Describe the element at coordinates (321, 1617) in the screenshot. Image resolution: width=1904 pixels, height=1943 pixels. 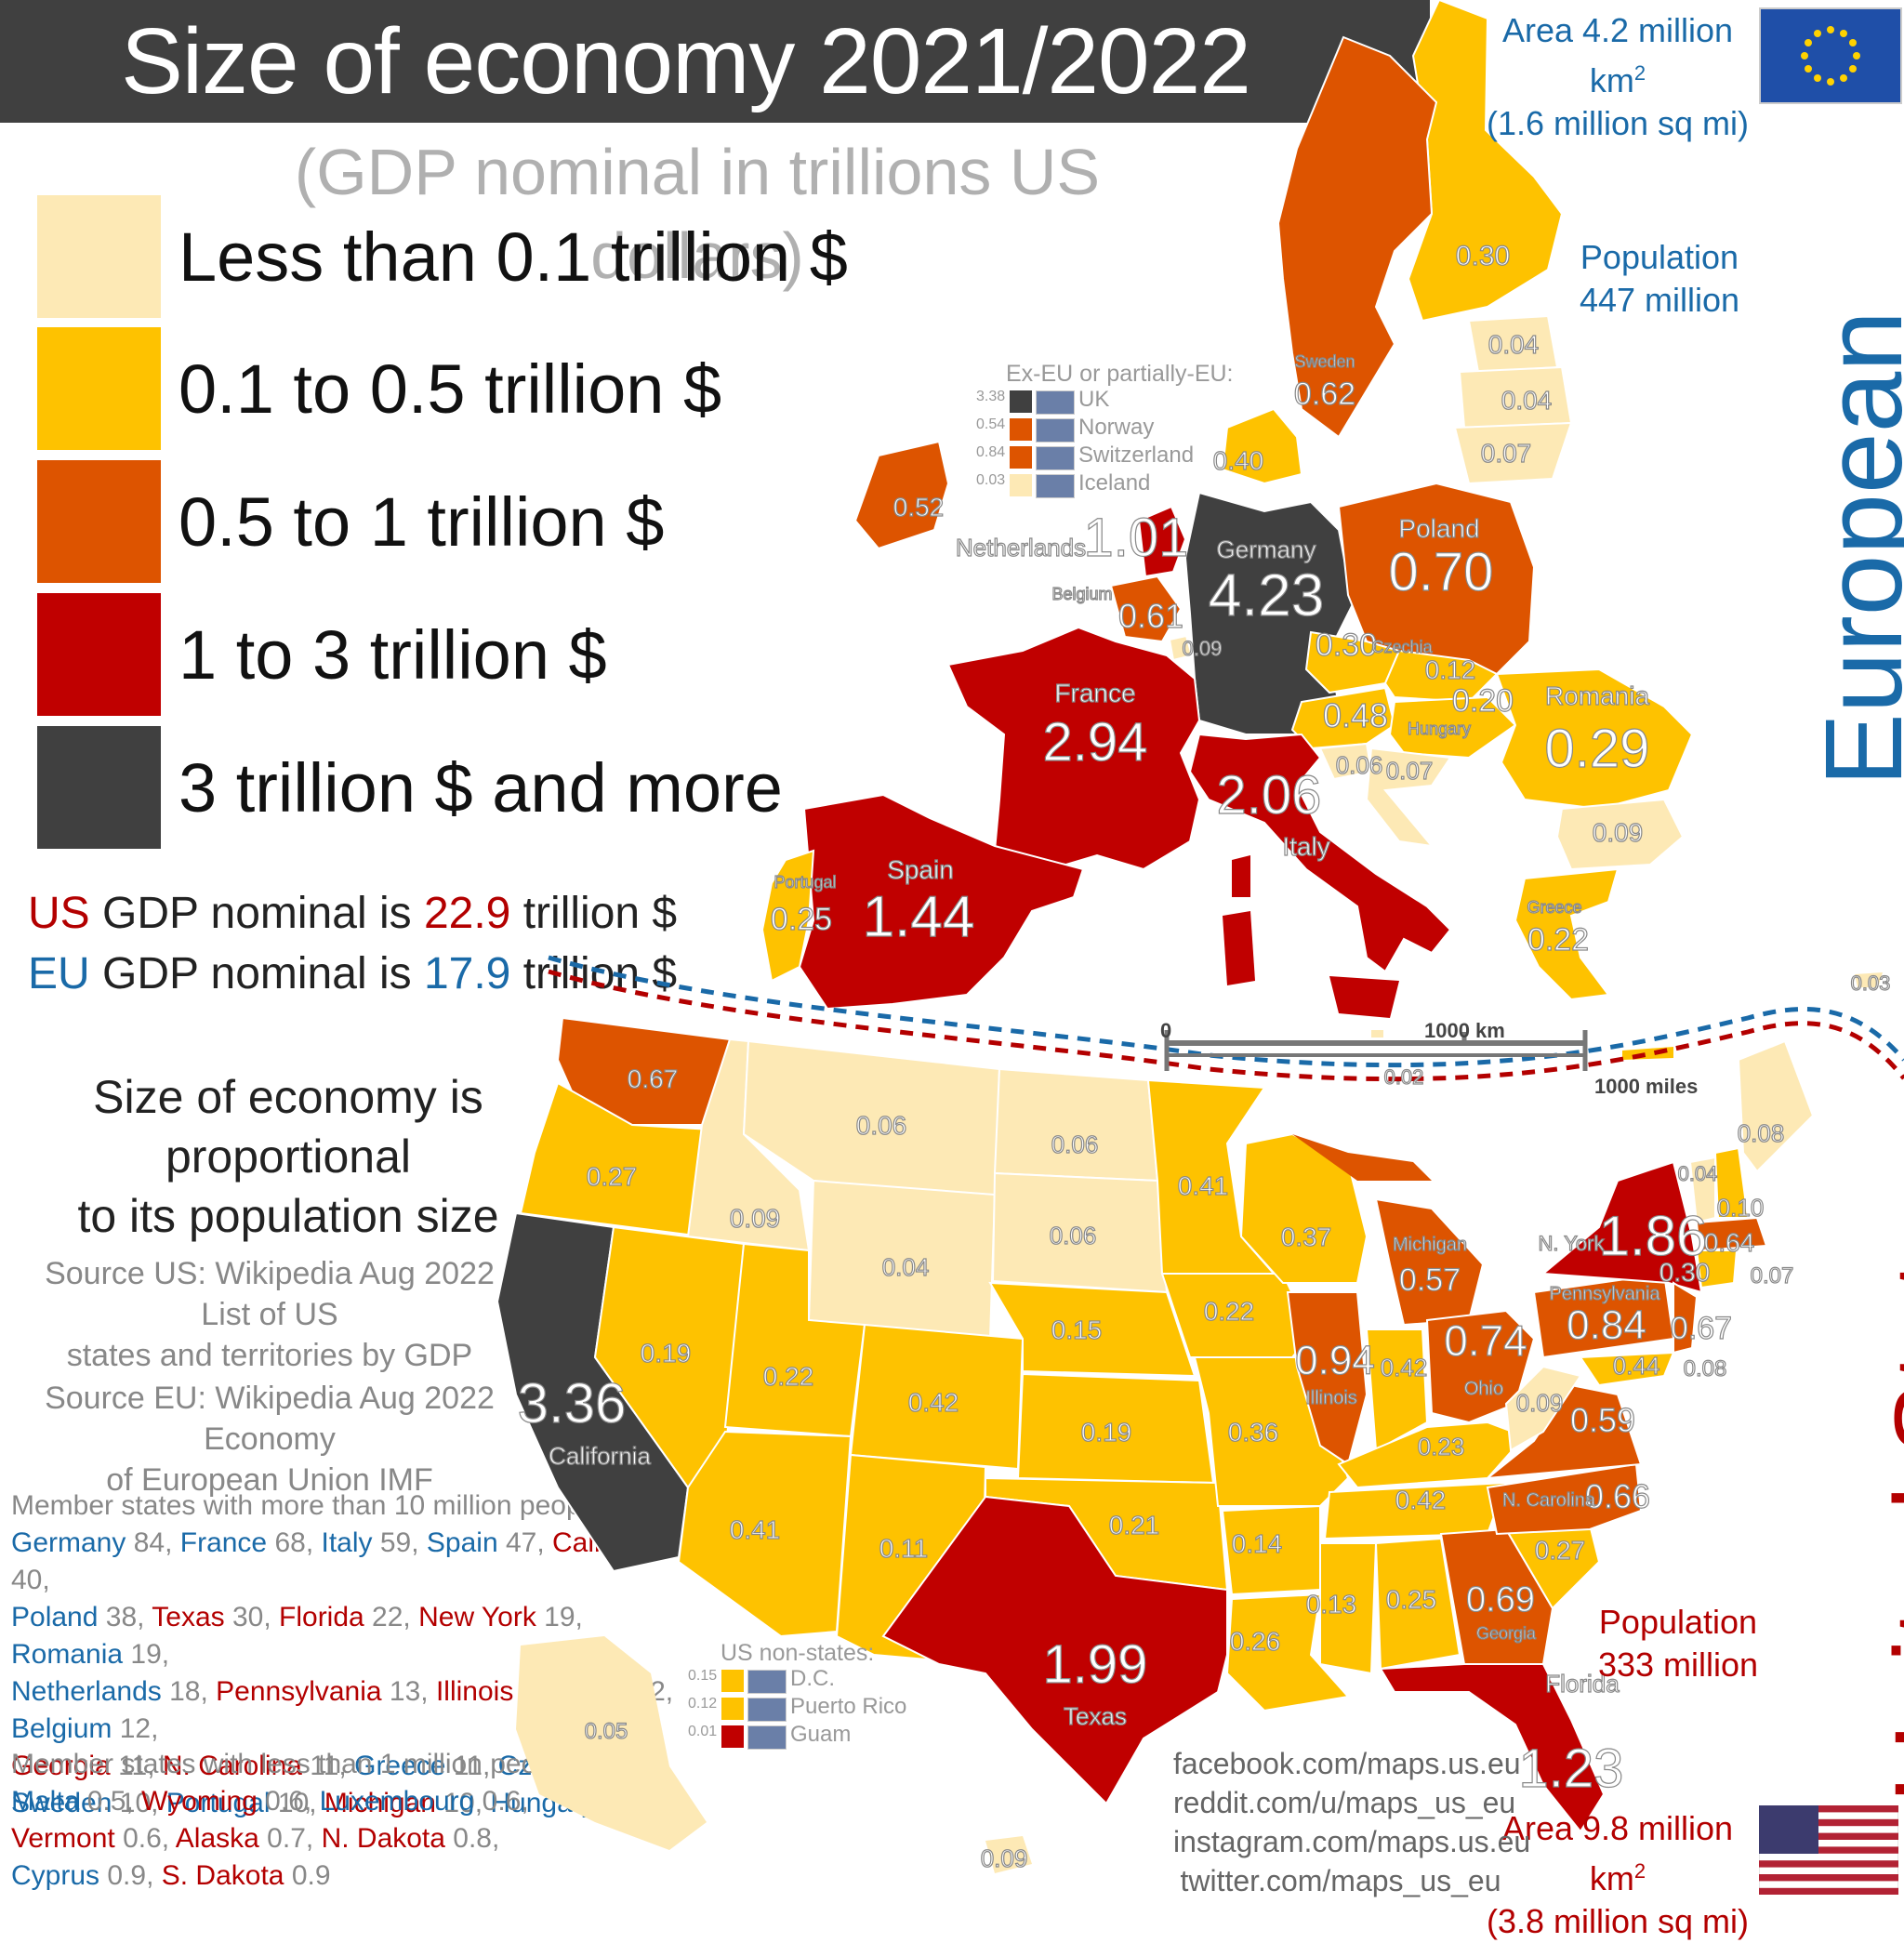
I see `member-name: Florida` at that location.